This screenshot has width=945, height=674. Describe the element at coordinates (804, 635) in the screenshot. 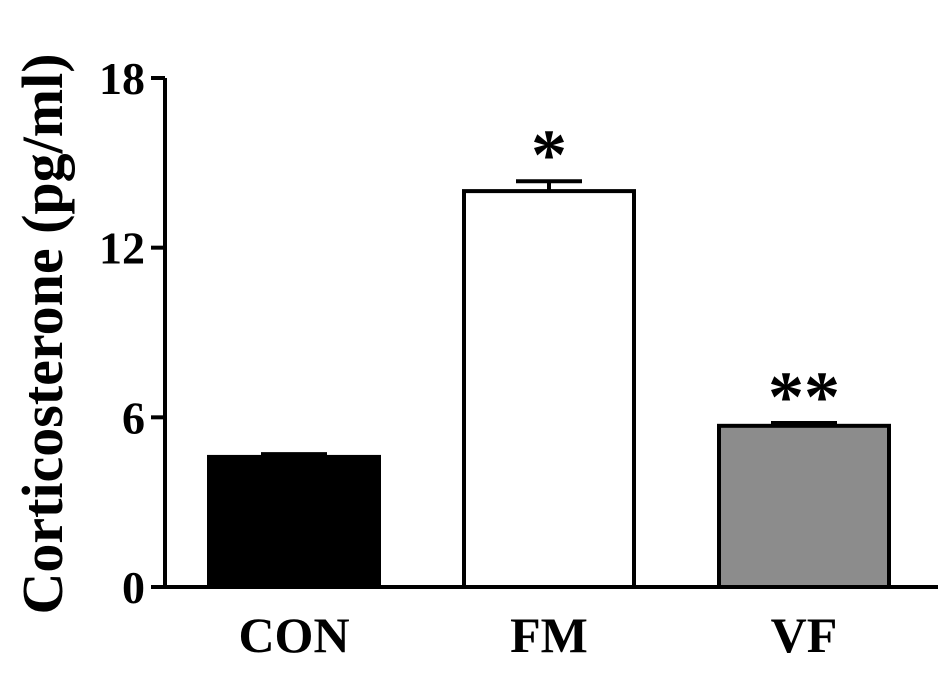

I see `x-tick-label: VF` at that location.